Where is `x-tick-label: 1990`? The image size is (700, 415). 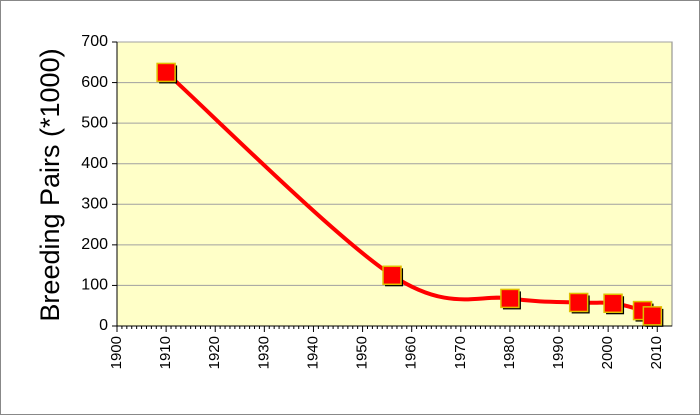 x-tick-label: 1990 is located at coordinates (558, 352).